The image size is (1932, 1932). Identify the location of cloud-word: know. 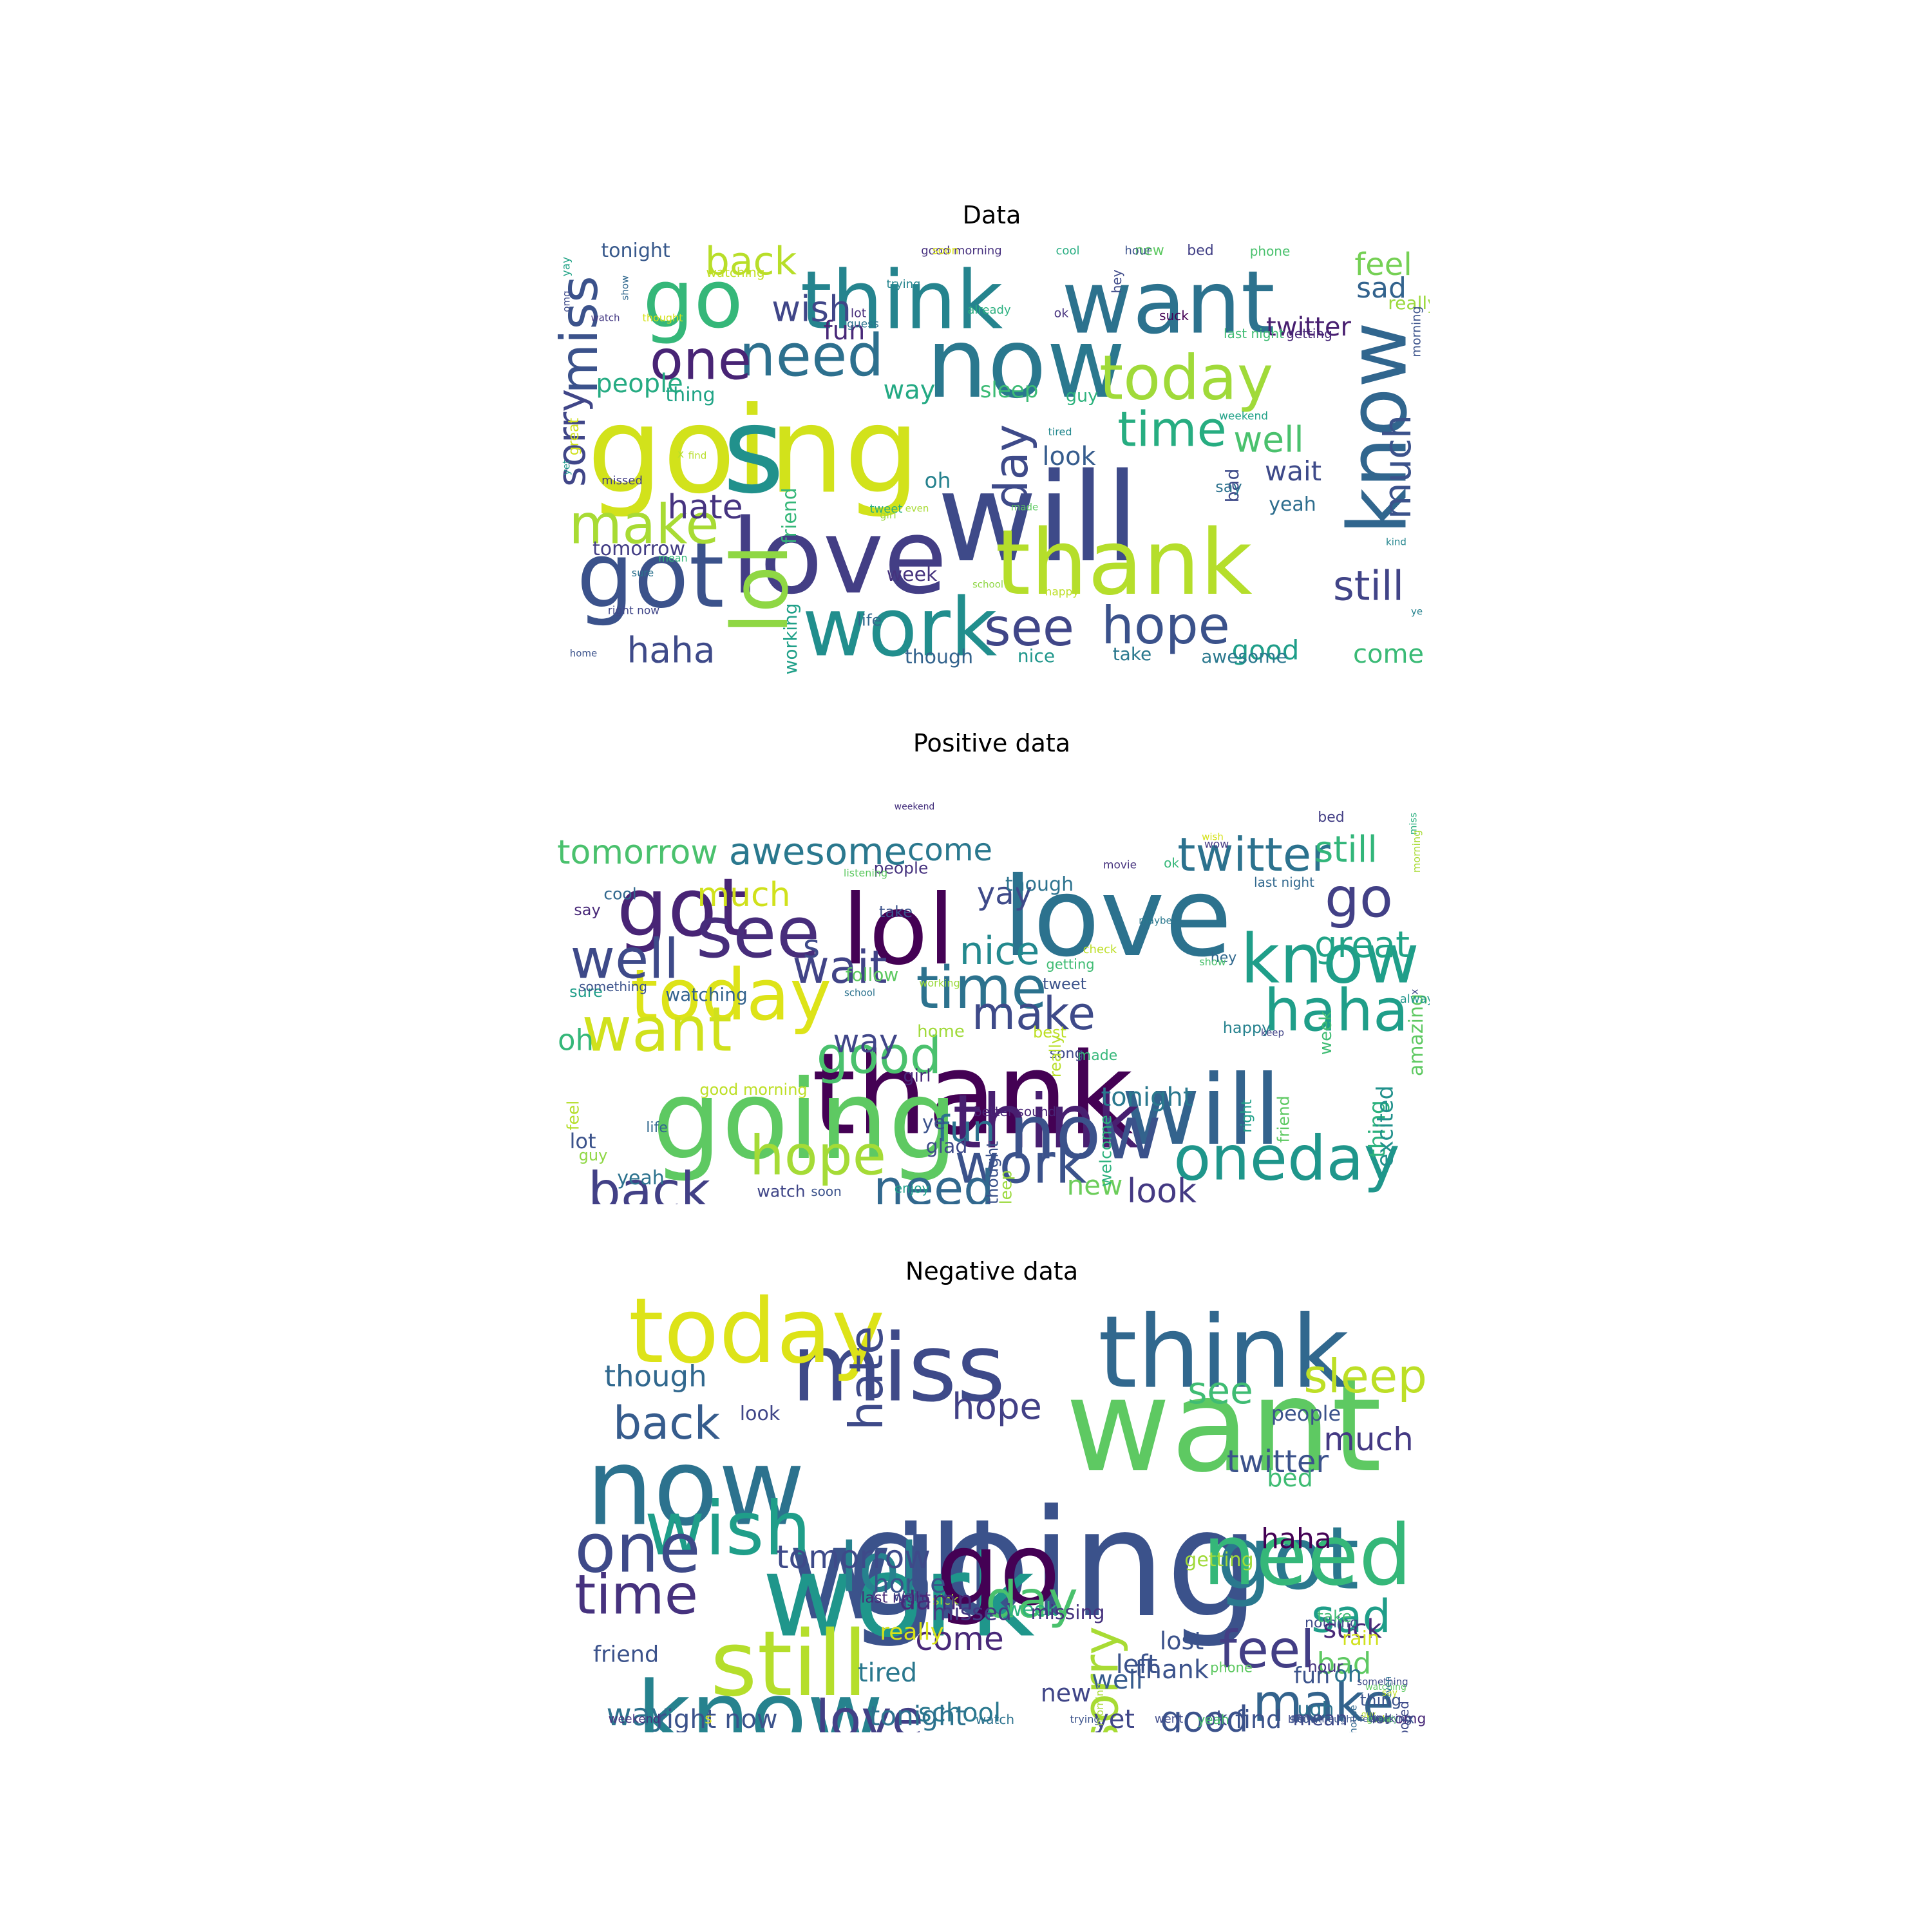
(1329, 959).